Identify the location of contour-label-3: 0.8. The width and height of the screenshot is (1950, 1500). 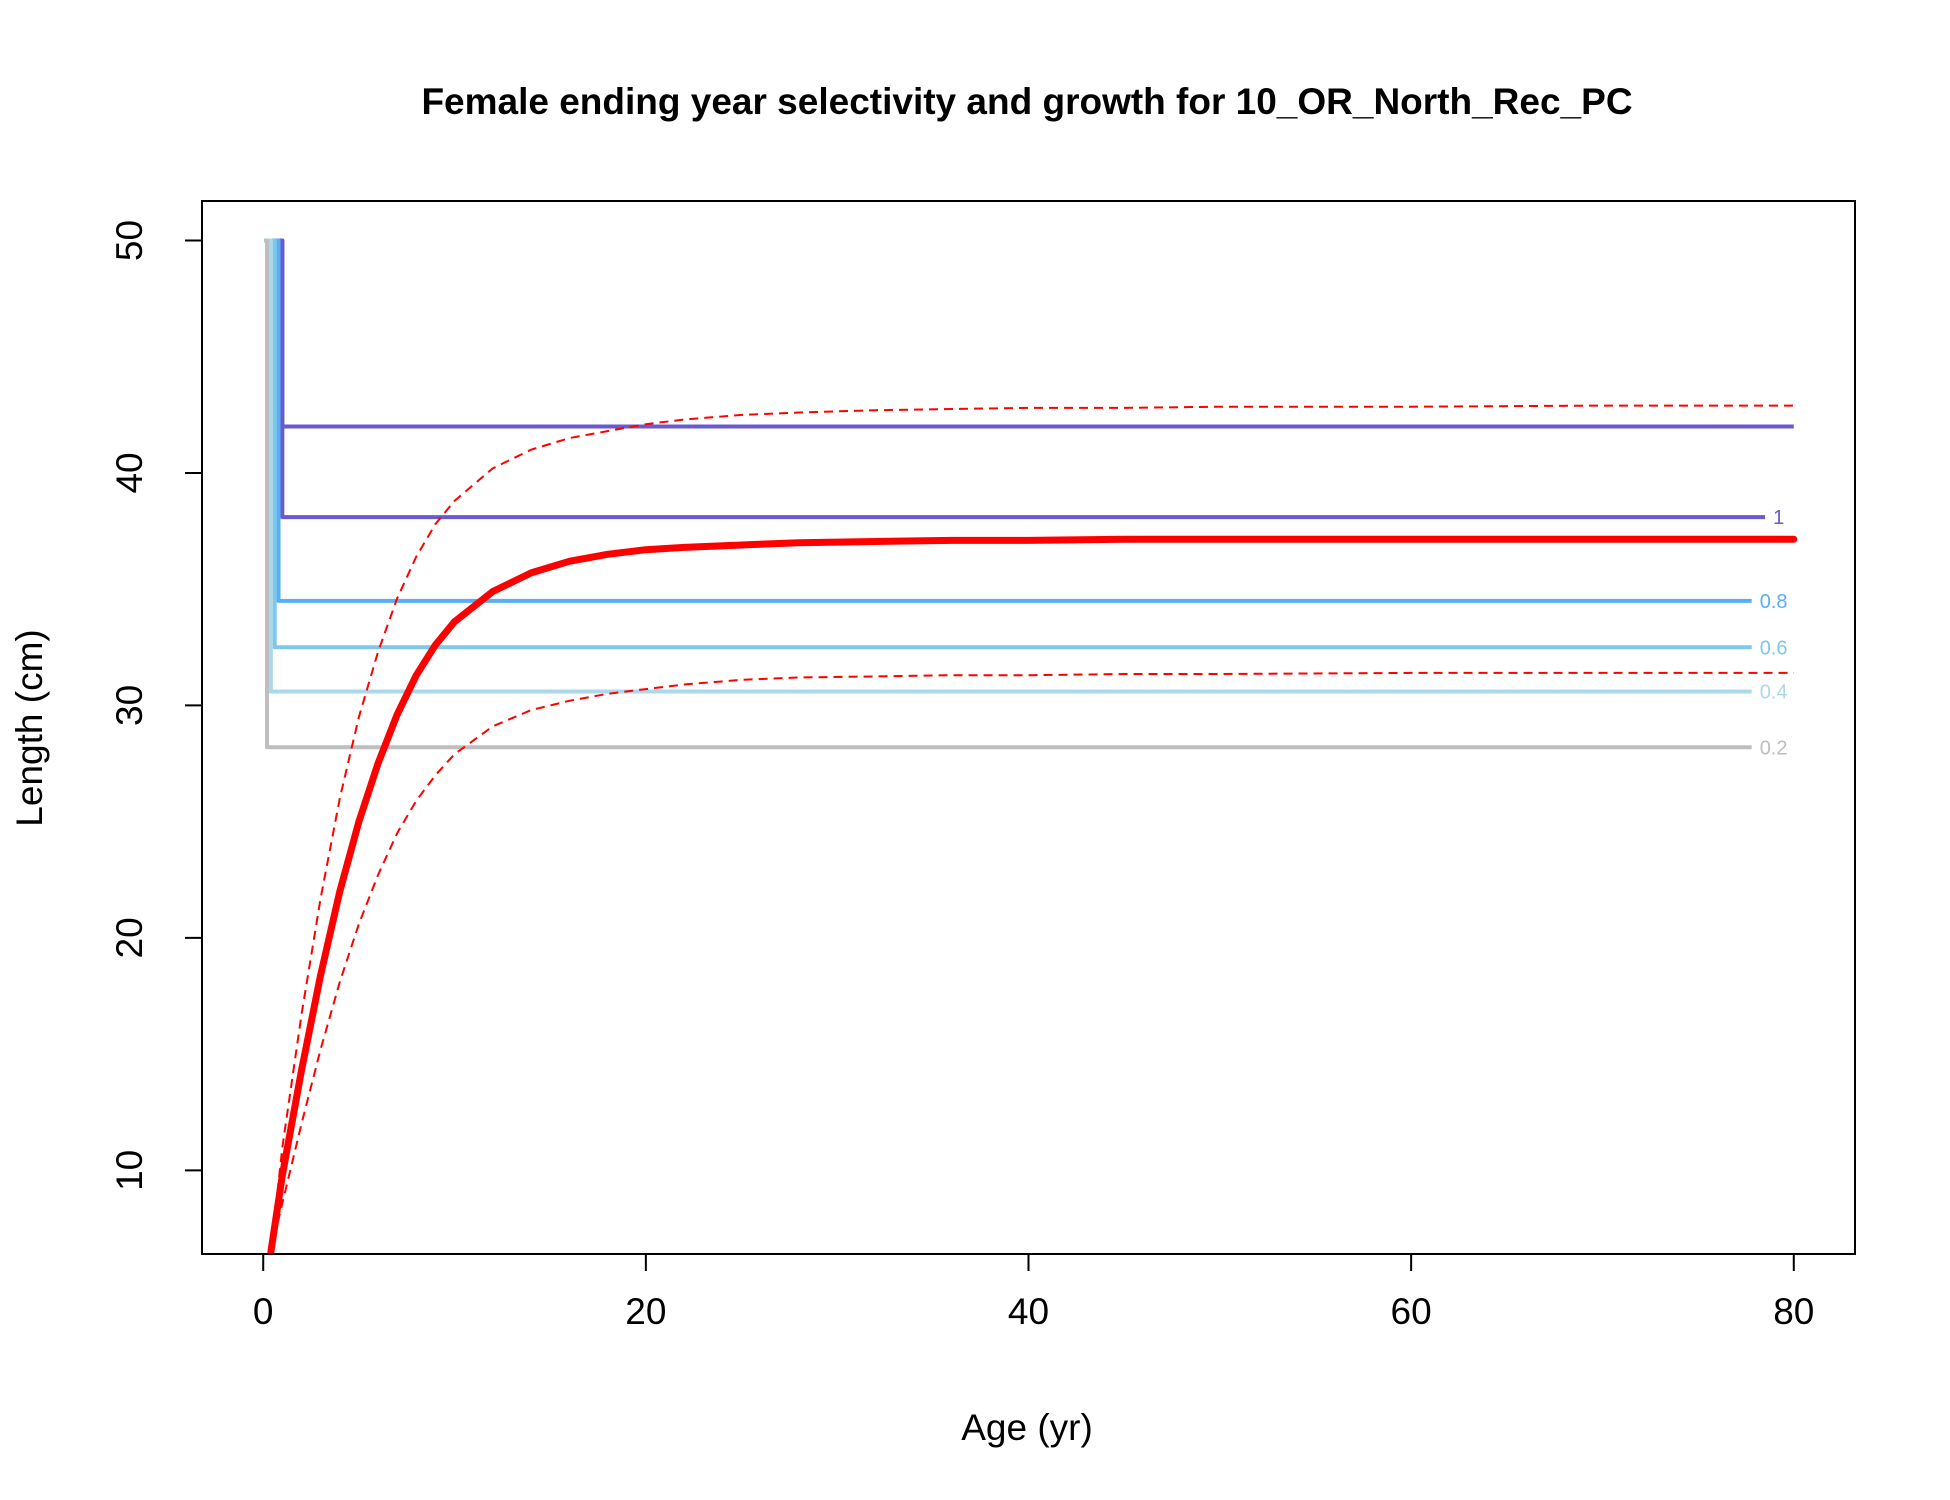
(1774, 602).